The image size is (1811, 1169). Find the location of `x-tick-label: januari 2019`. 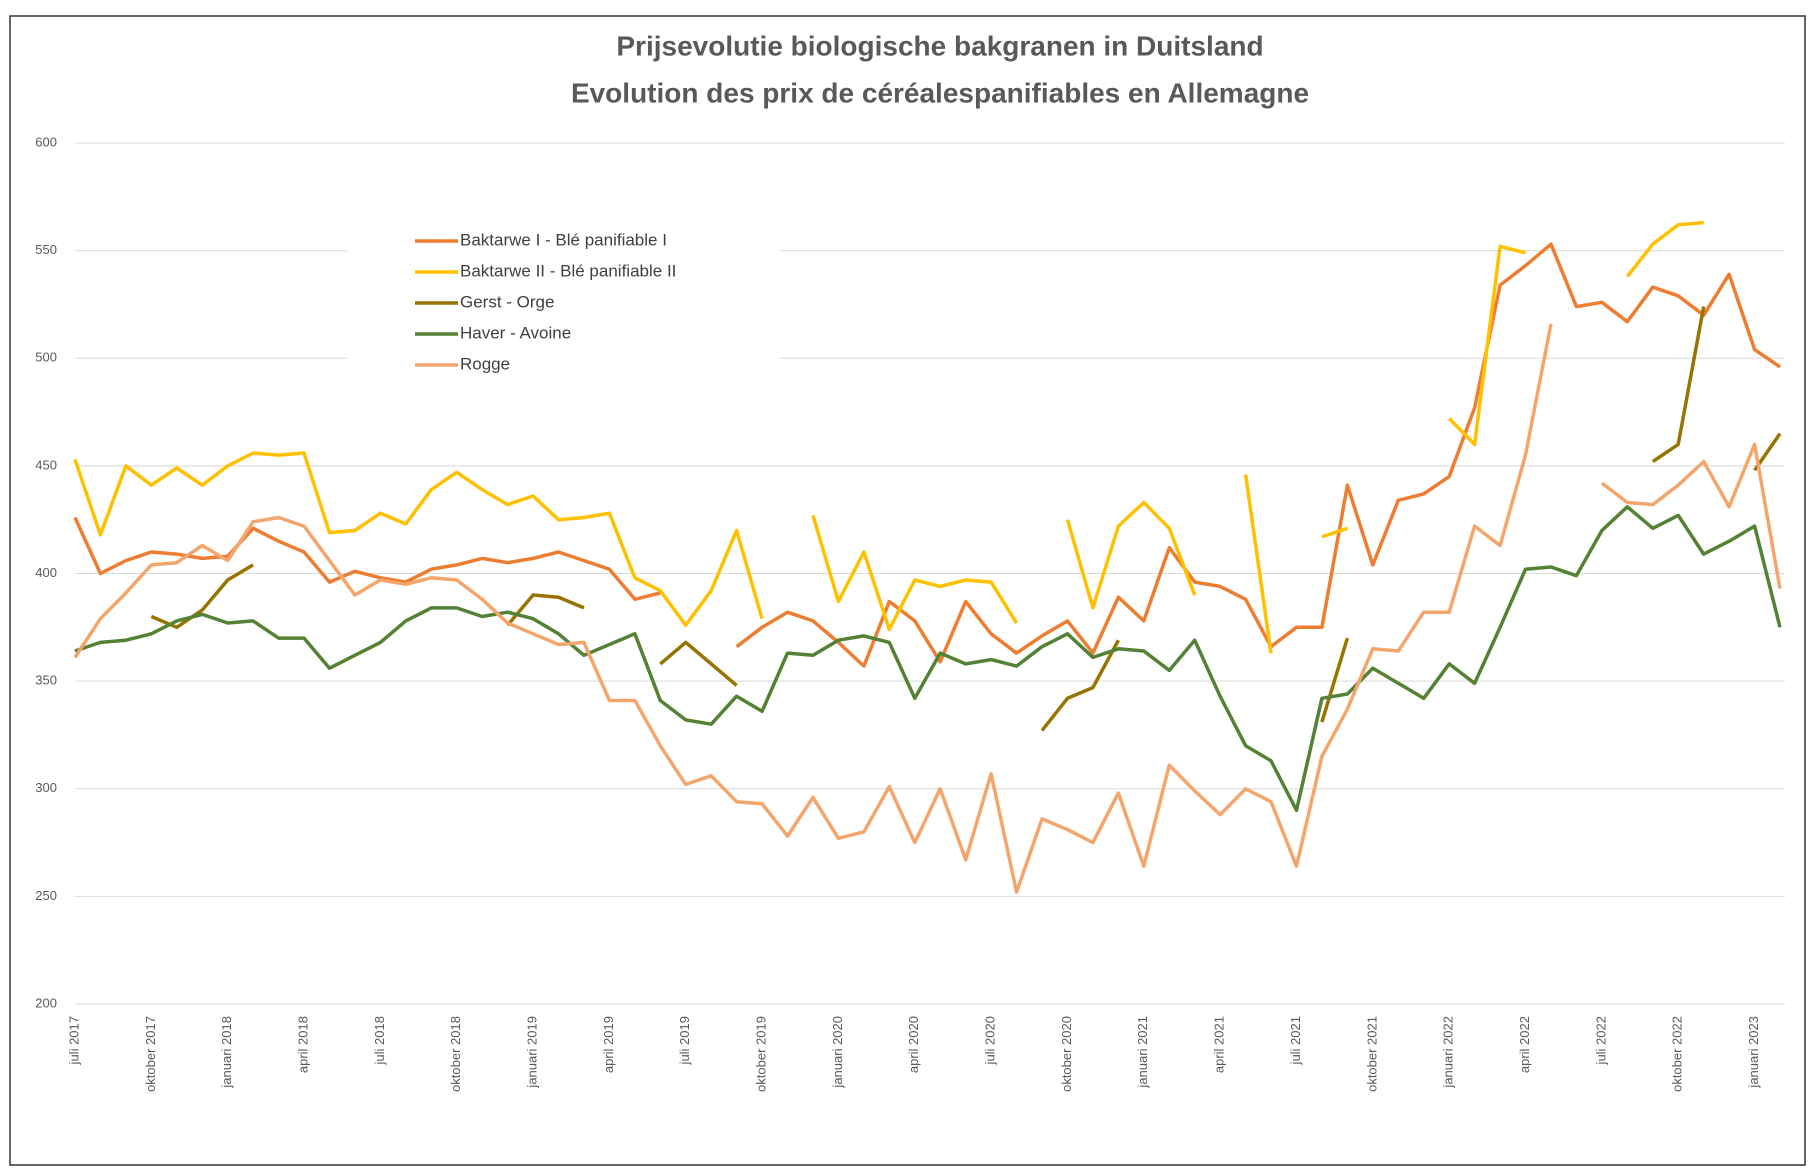

x-tick-label: januari 2019 is located at coordinates (531, 1052).